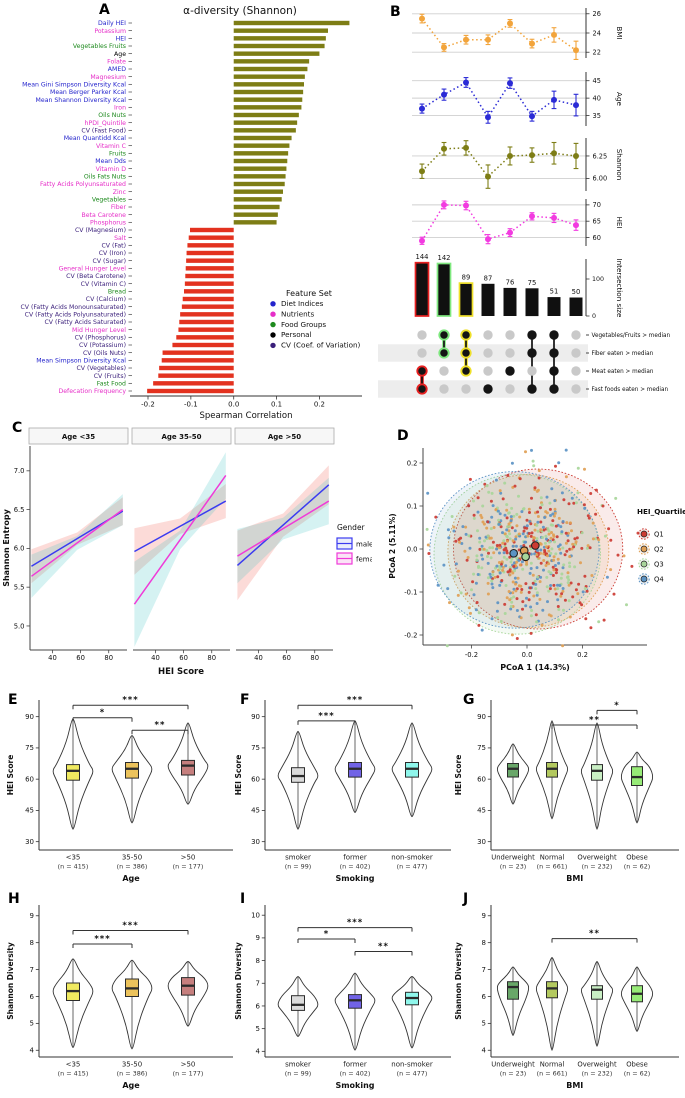  Describe the element at coordinates (488, 299) in the screenshot. I see `intersection-bar` at that location.